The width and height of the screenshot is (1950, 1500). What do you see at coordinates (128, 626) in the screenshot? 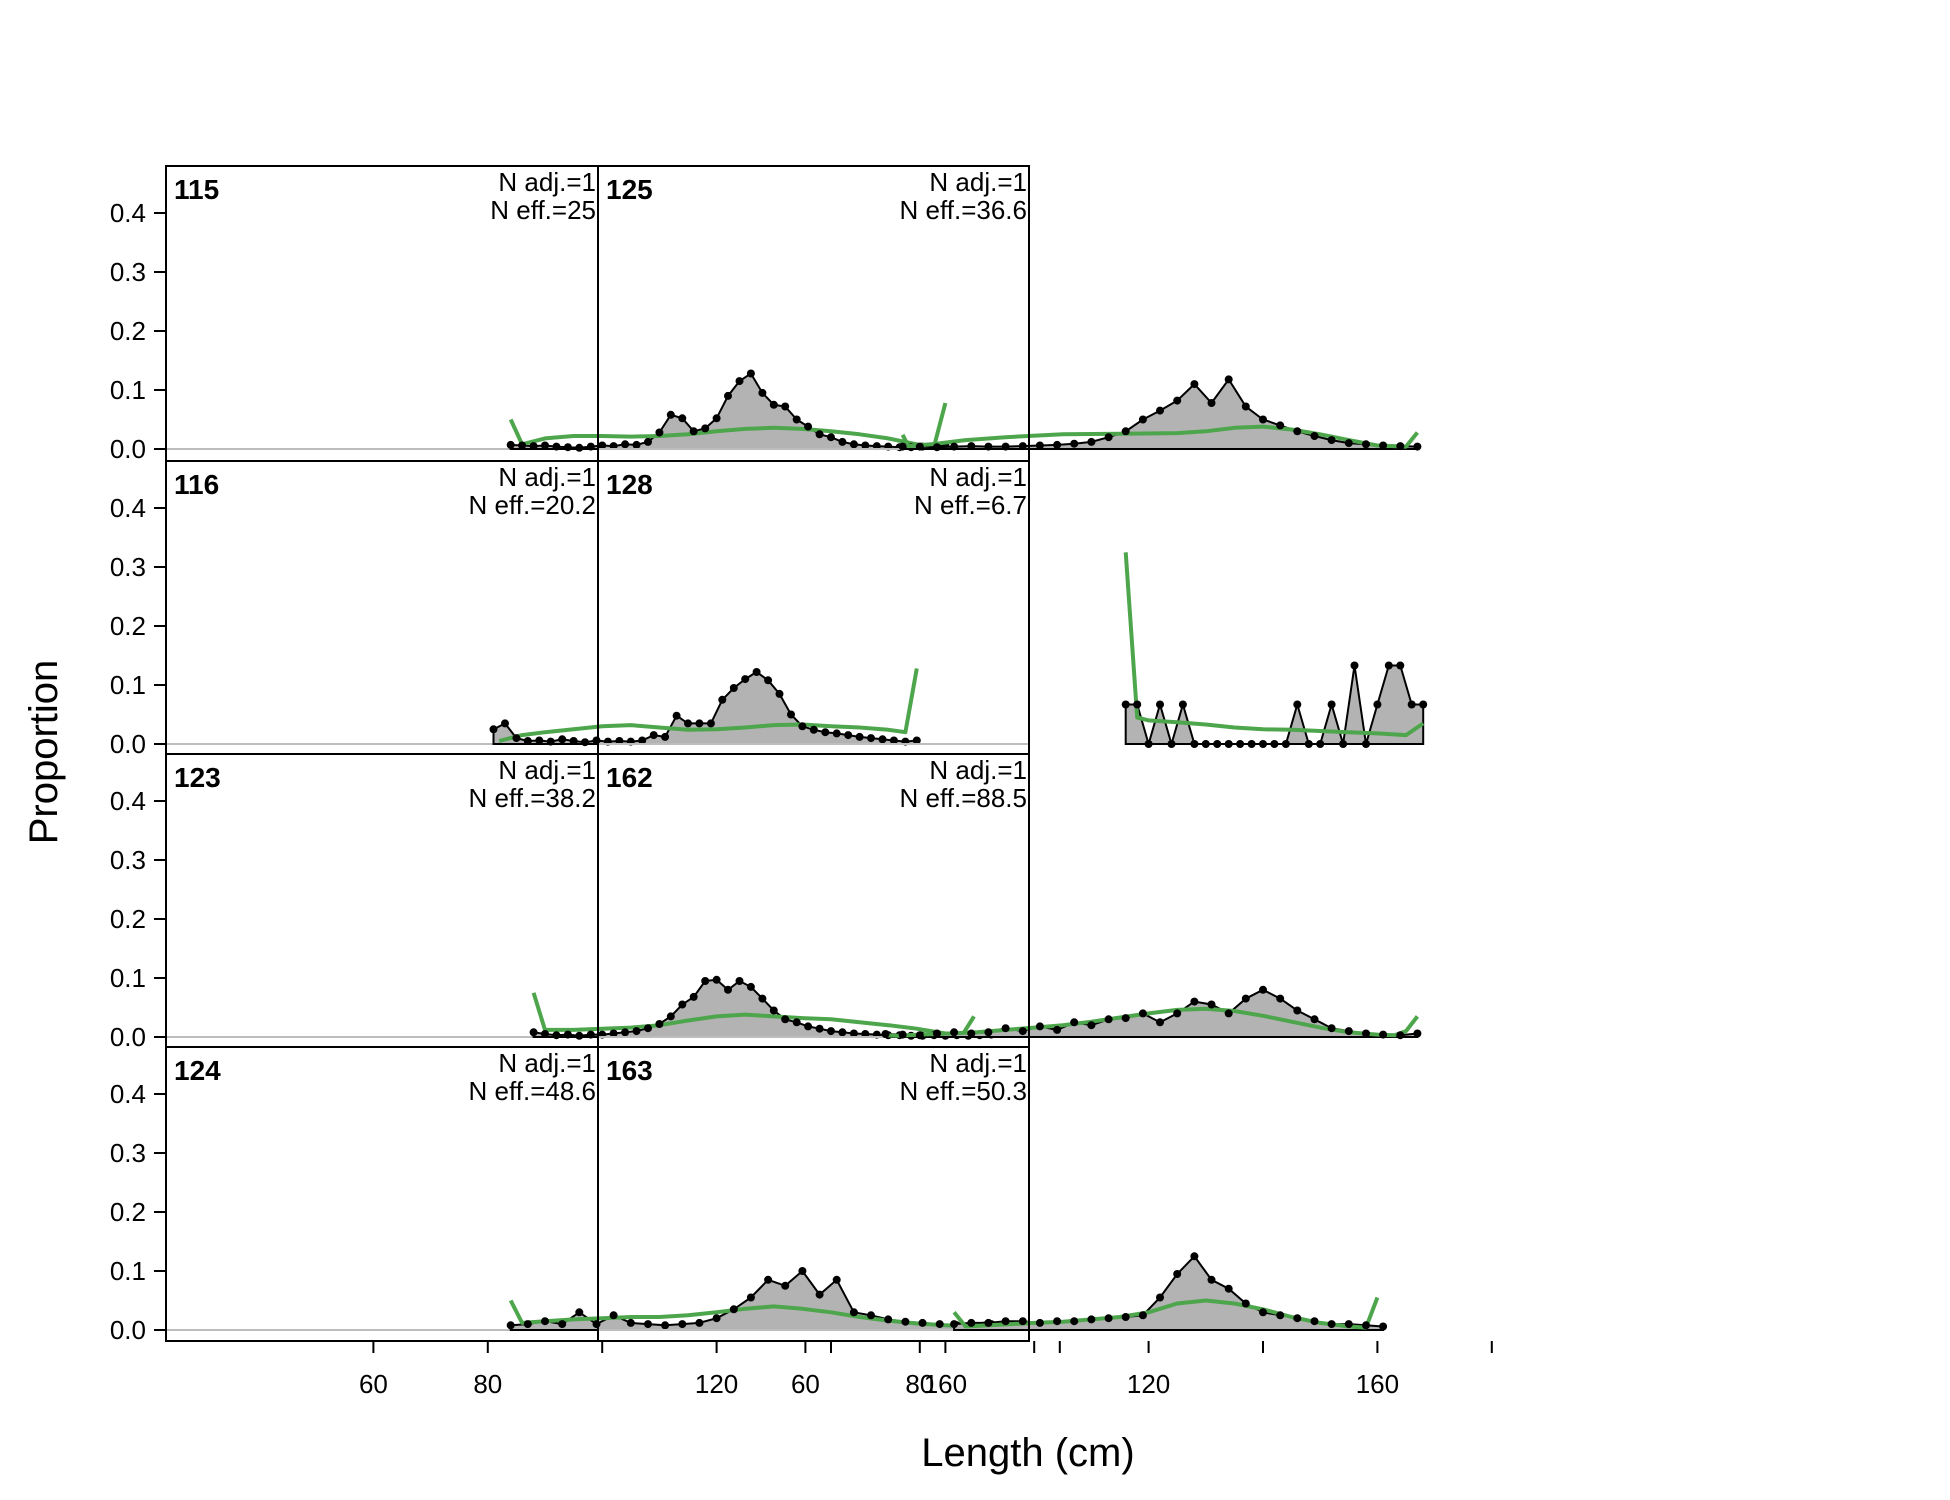
I see `y-tick-label: 0.2` at bounding box center [128, 626].